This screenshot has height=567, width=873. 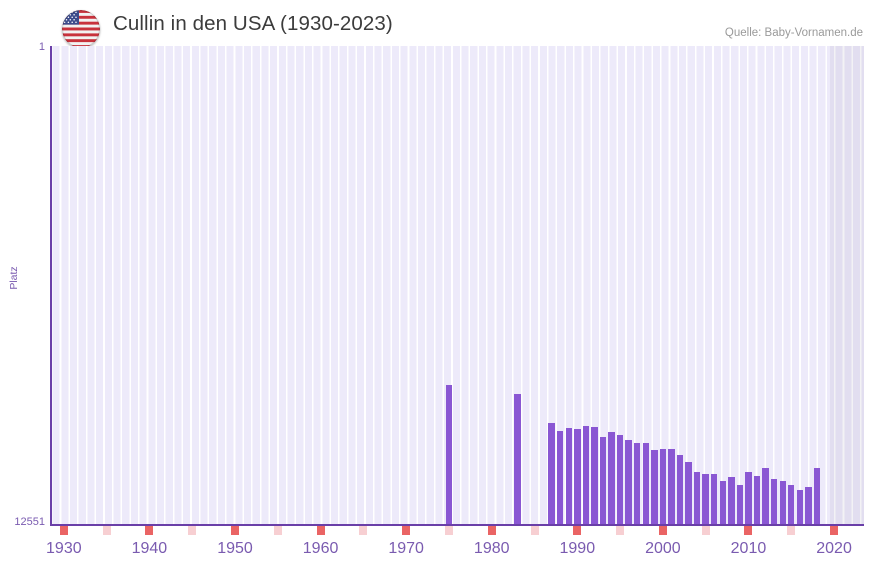 What do you see at coordinates (808, 505) in the screenshot?
I see `bar-2017` at bounding box center [808, 505].